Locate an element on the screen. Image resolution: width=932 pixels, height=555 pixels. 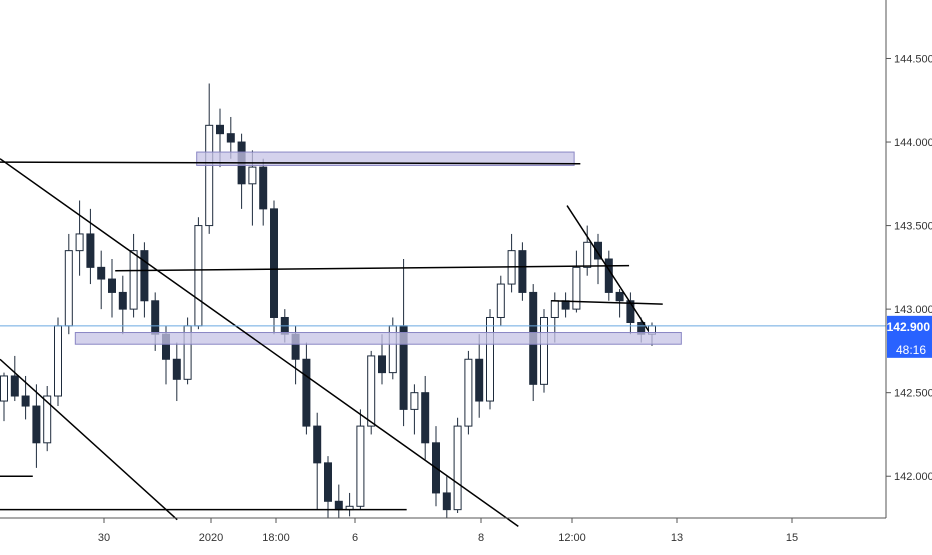
last-price-badge-rect is located at coordinates (909, 336).